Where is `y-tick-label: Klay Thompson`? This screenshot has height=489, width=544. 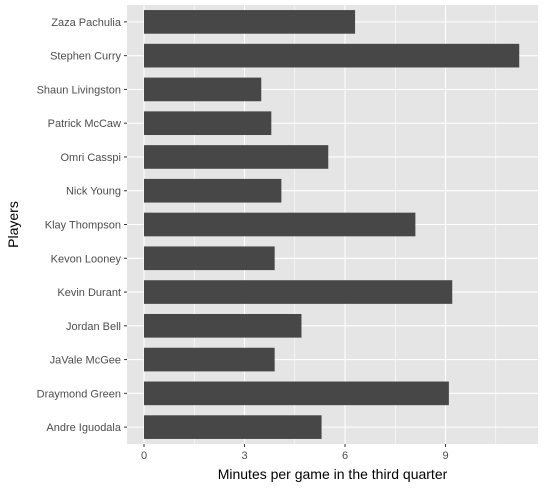
y-tick-label: Klay Thompson is located at coordinates (83, 226).